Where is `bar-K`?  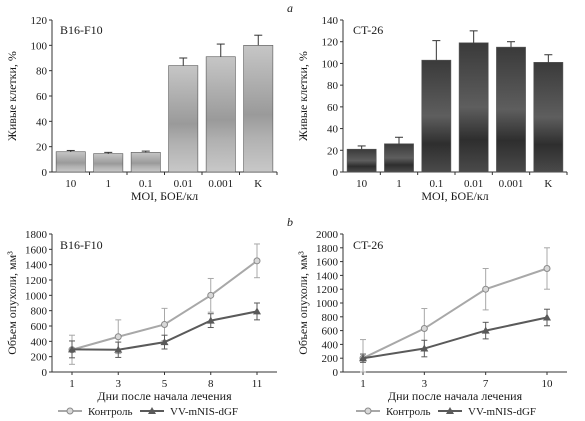 bar-K is located at coordinates (548, 117).